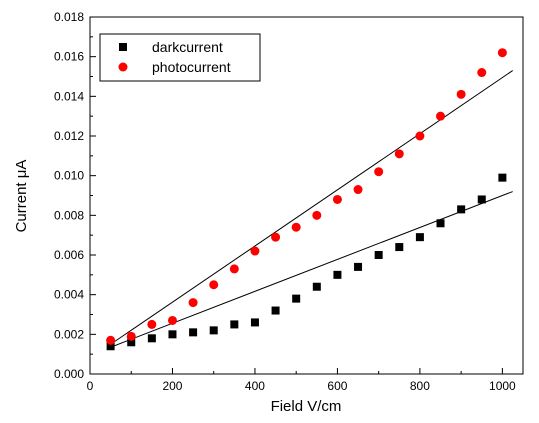 This screenshot has height=423, width=539. What do you see at coordinates (69, 255) in the screenshot?
I see `y-tick-label: 0.006` at bounding box center [69, 255].